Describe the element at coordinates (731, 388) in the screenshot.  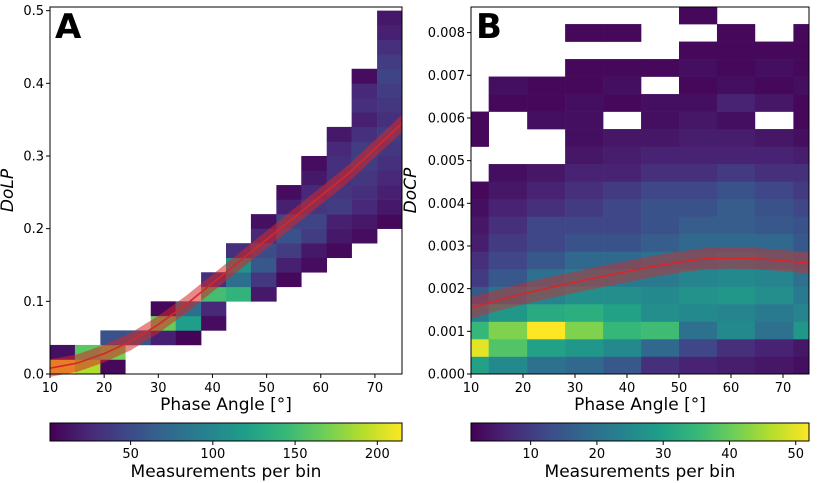
I see `panel-b-x-tick-label: 60` at that location.